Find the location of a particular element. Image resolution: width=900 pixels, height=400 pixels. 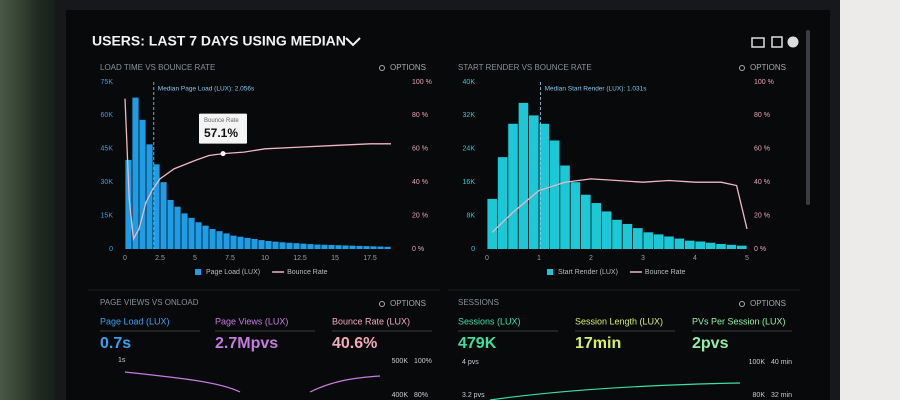

monitor-icon is located at coordinates (758, 42).